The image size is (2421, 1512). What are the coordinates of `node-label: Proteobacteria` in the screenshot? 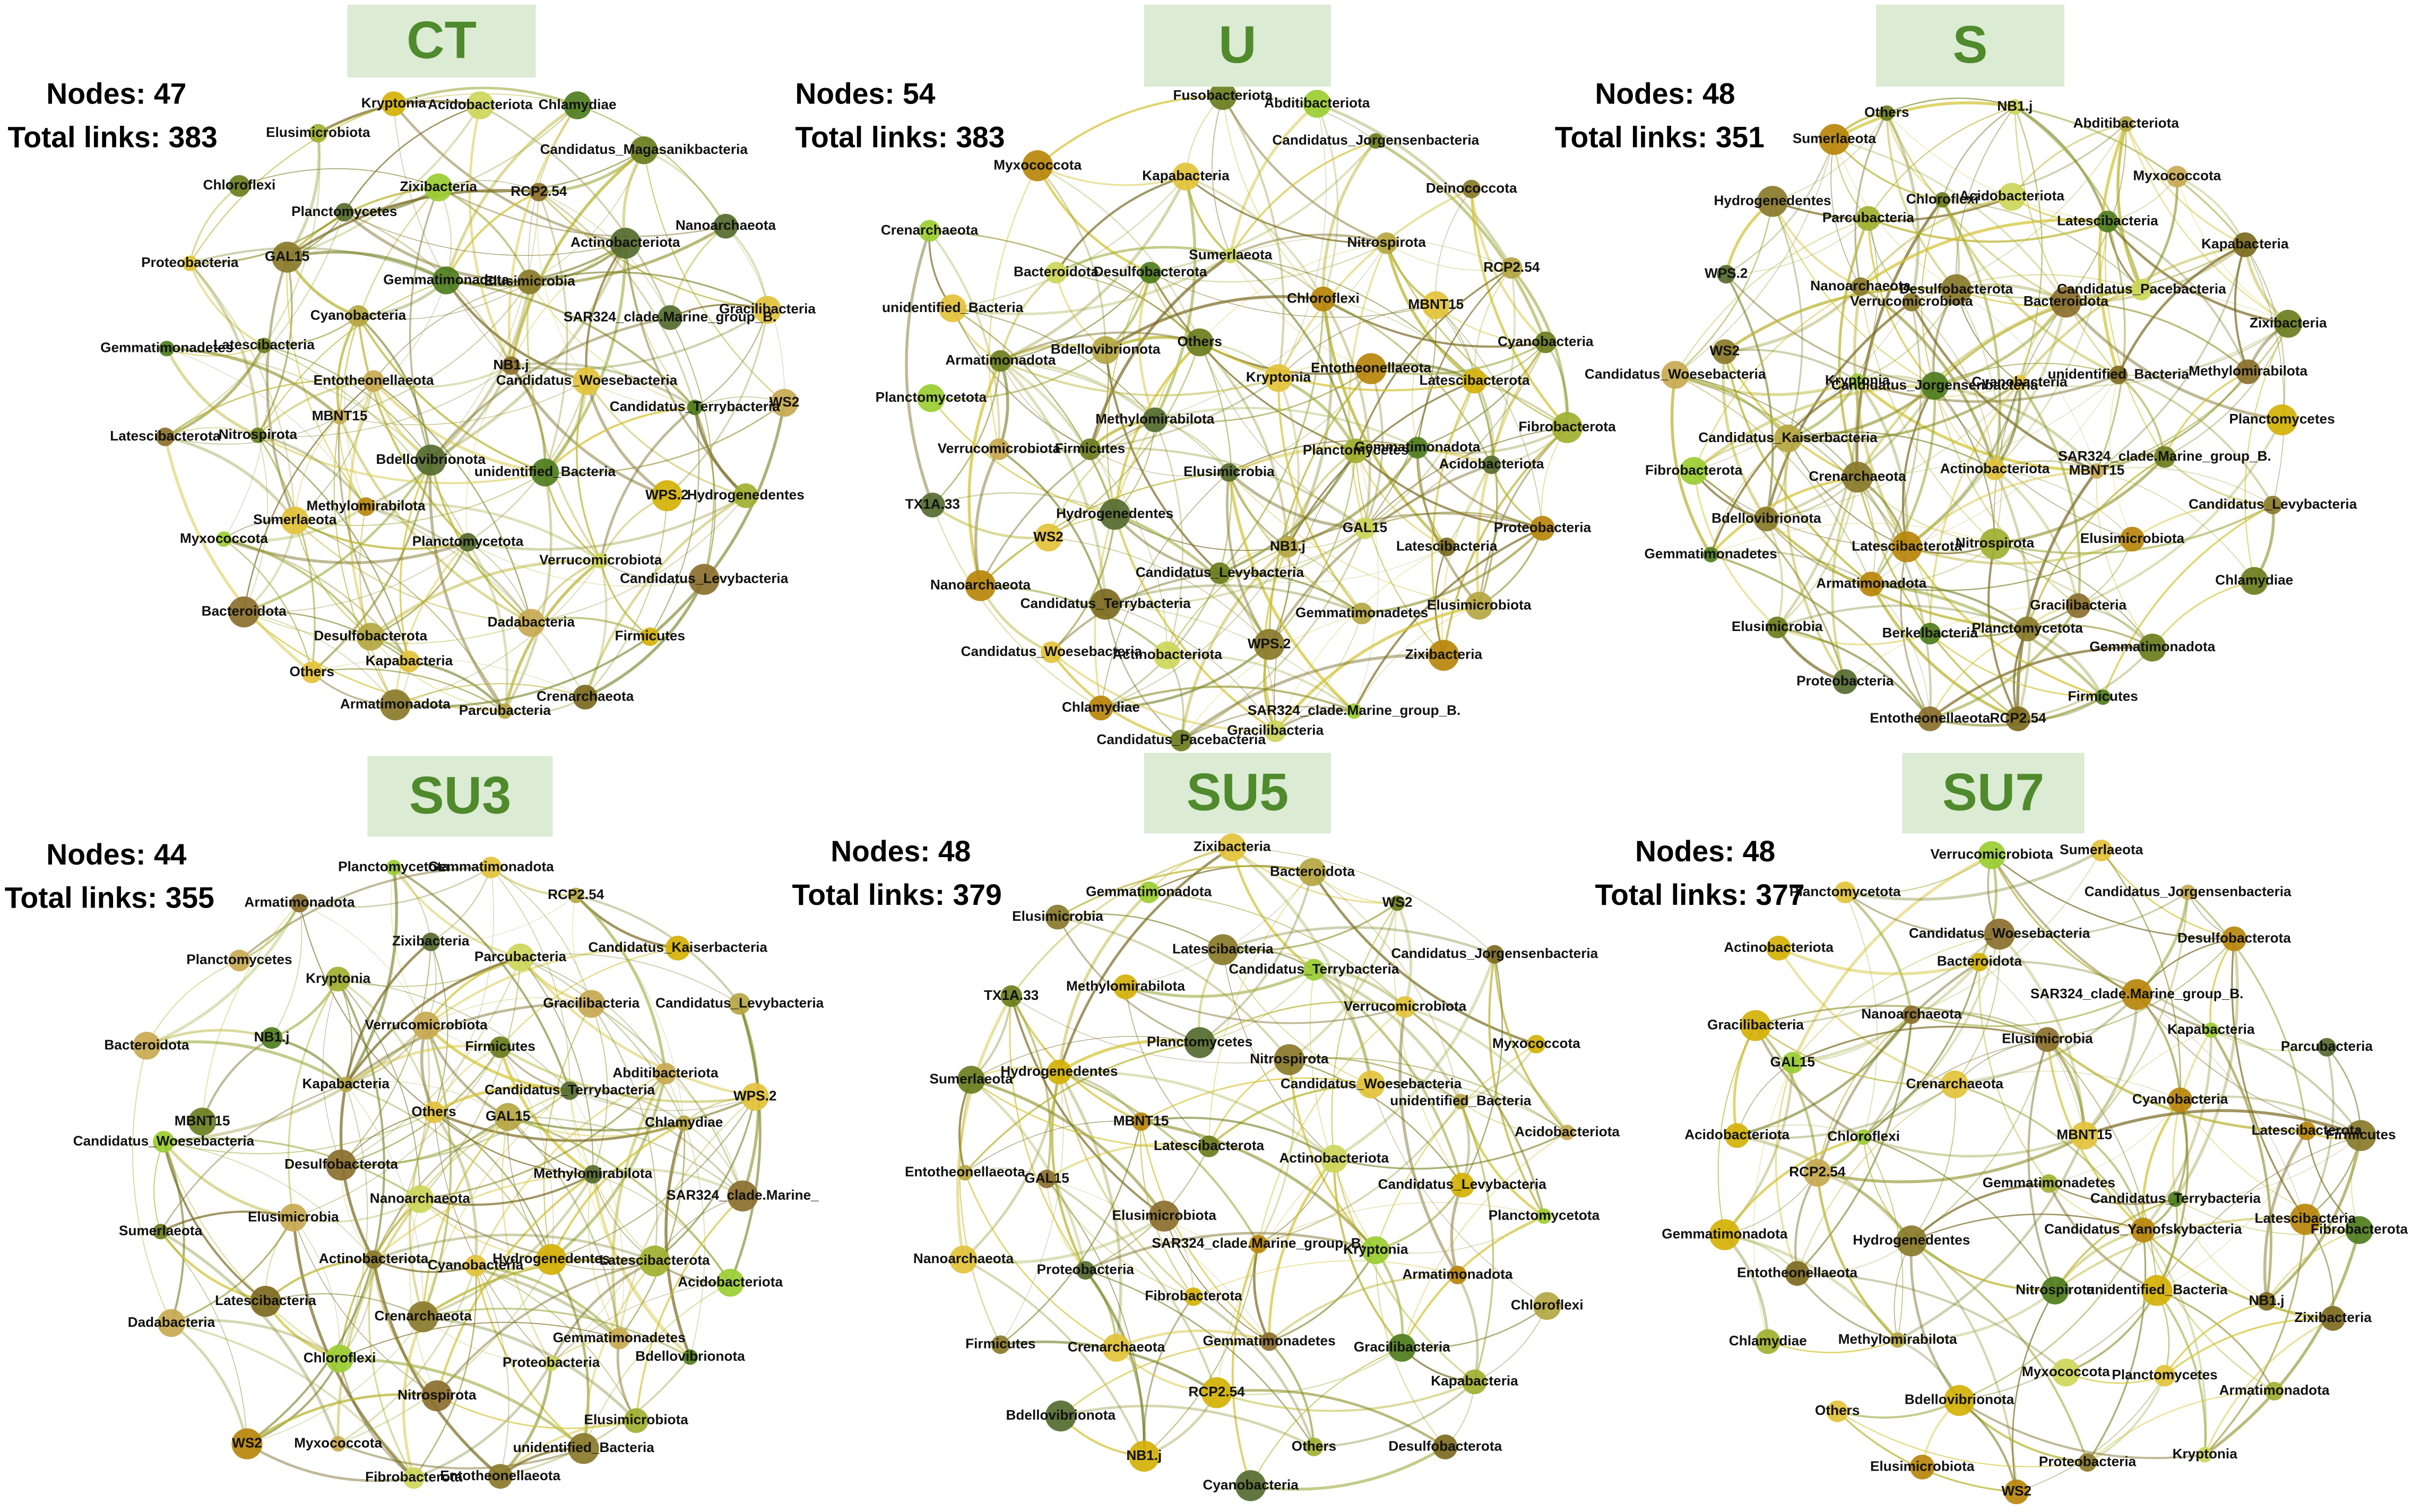 It's located at (190, 262).